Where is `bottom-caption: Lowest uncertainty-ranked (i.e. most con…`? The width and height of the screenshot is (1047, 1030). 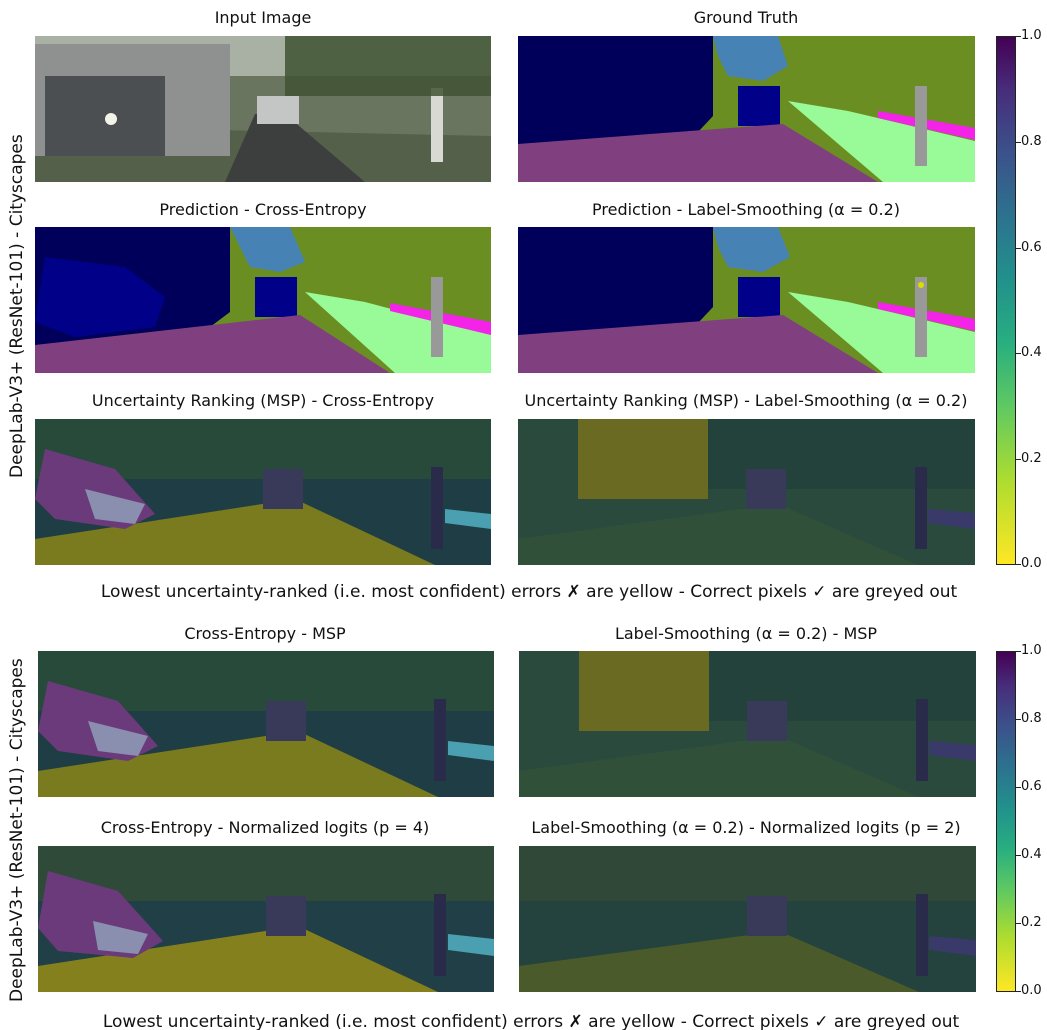
bottom-caption: Lowest uncertainty-ranked (i.e. most con… is located at coordinates (531, 1021).